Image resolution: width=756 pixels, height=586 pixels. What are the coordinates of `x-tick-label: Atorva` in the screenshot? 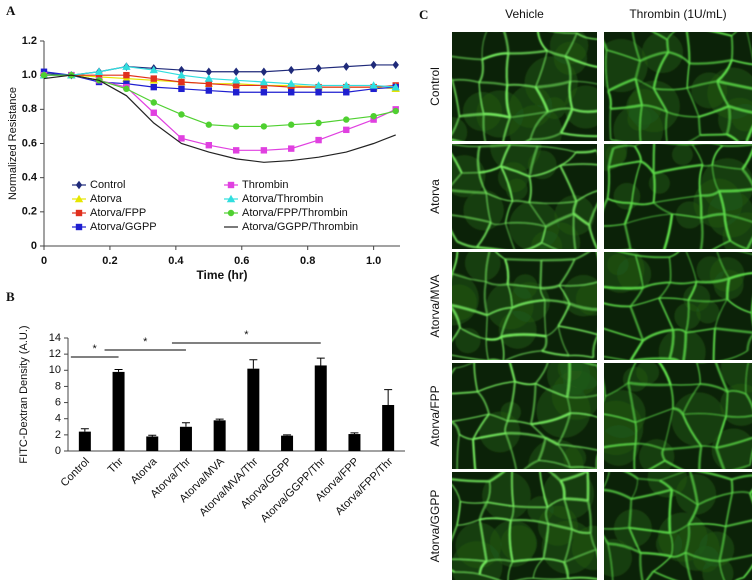 It's located at (144, 471).